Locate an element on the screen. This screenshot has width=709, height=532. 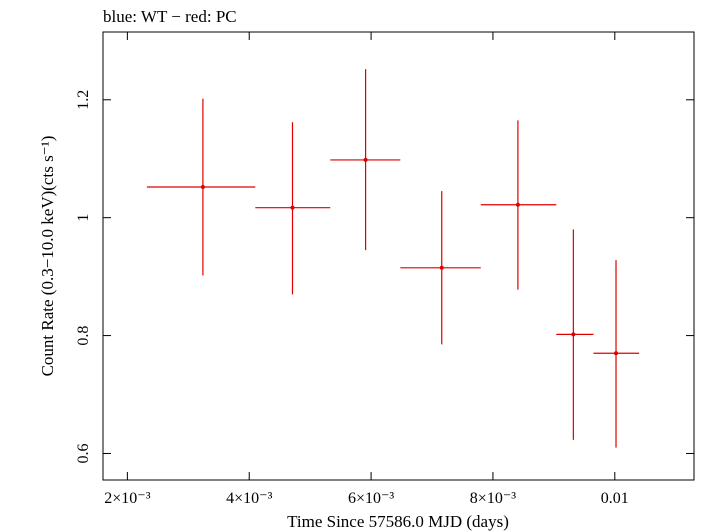
x-tick-label: 0.01 is located at coordinates (615, 498).